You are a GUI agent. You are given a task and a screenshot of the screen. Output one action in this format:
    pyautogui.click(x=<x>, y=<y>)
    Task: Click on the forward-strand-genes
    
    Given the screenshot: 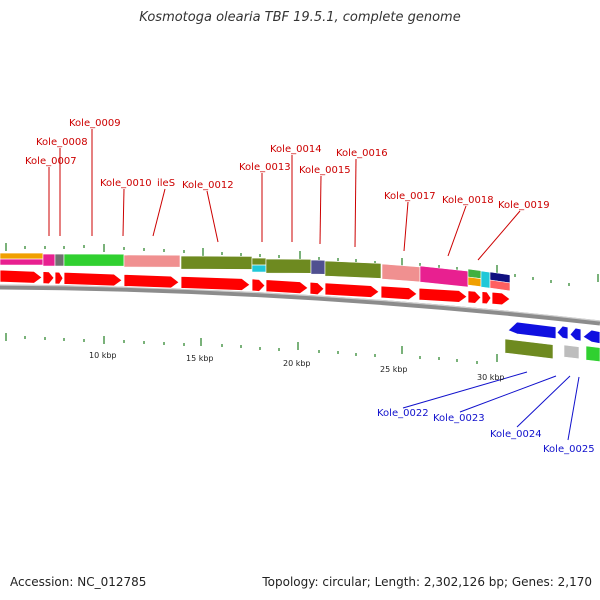 What is the action you would take?
    pyautogui.click(x=255, y=287)
    